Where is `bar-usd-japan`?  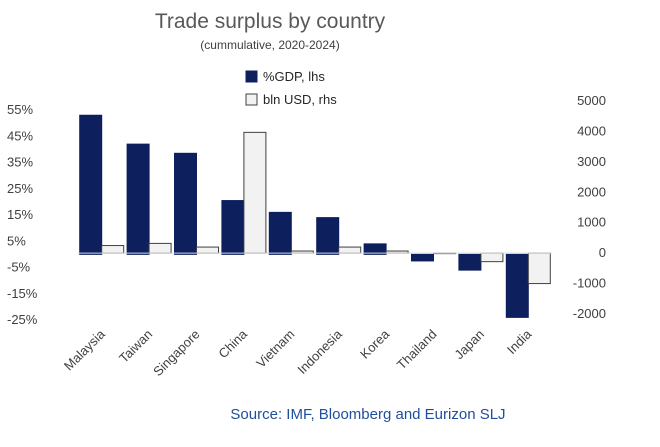 bar-usd-japan is located at coordinates (492, 257).